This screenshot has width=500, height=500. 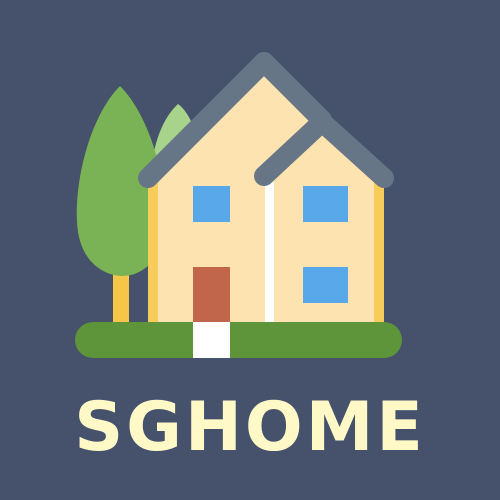 I want to click on tree-icon, so click(x=121, y=207).